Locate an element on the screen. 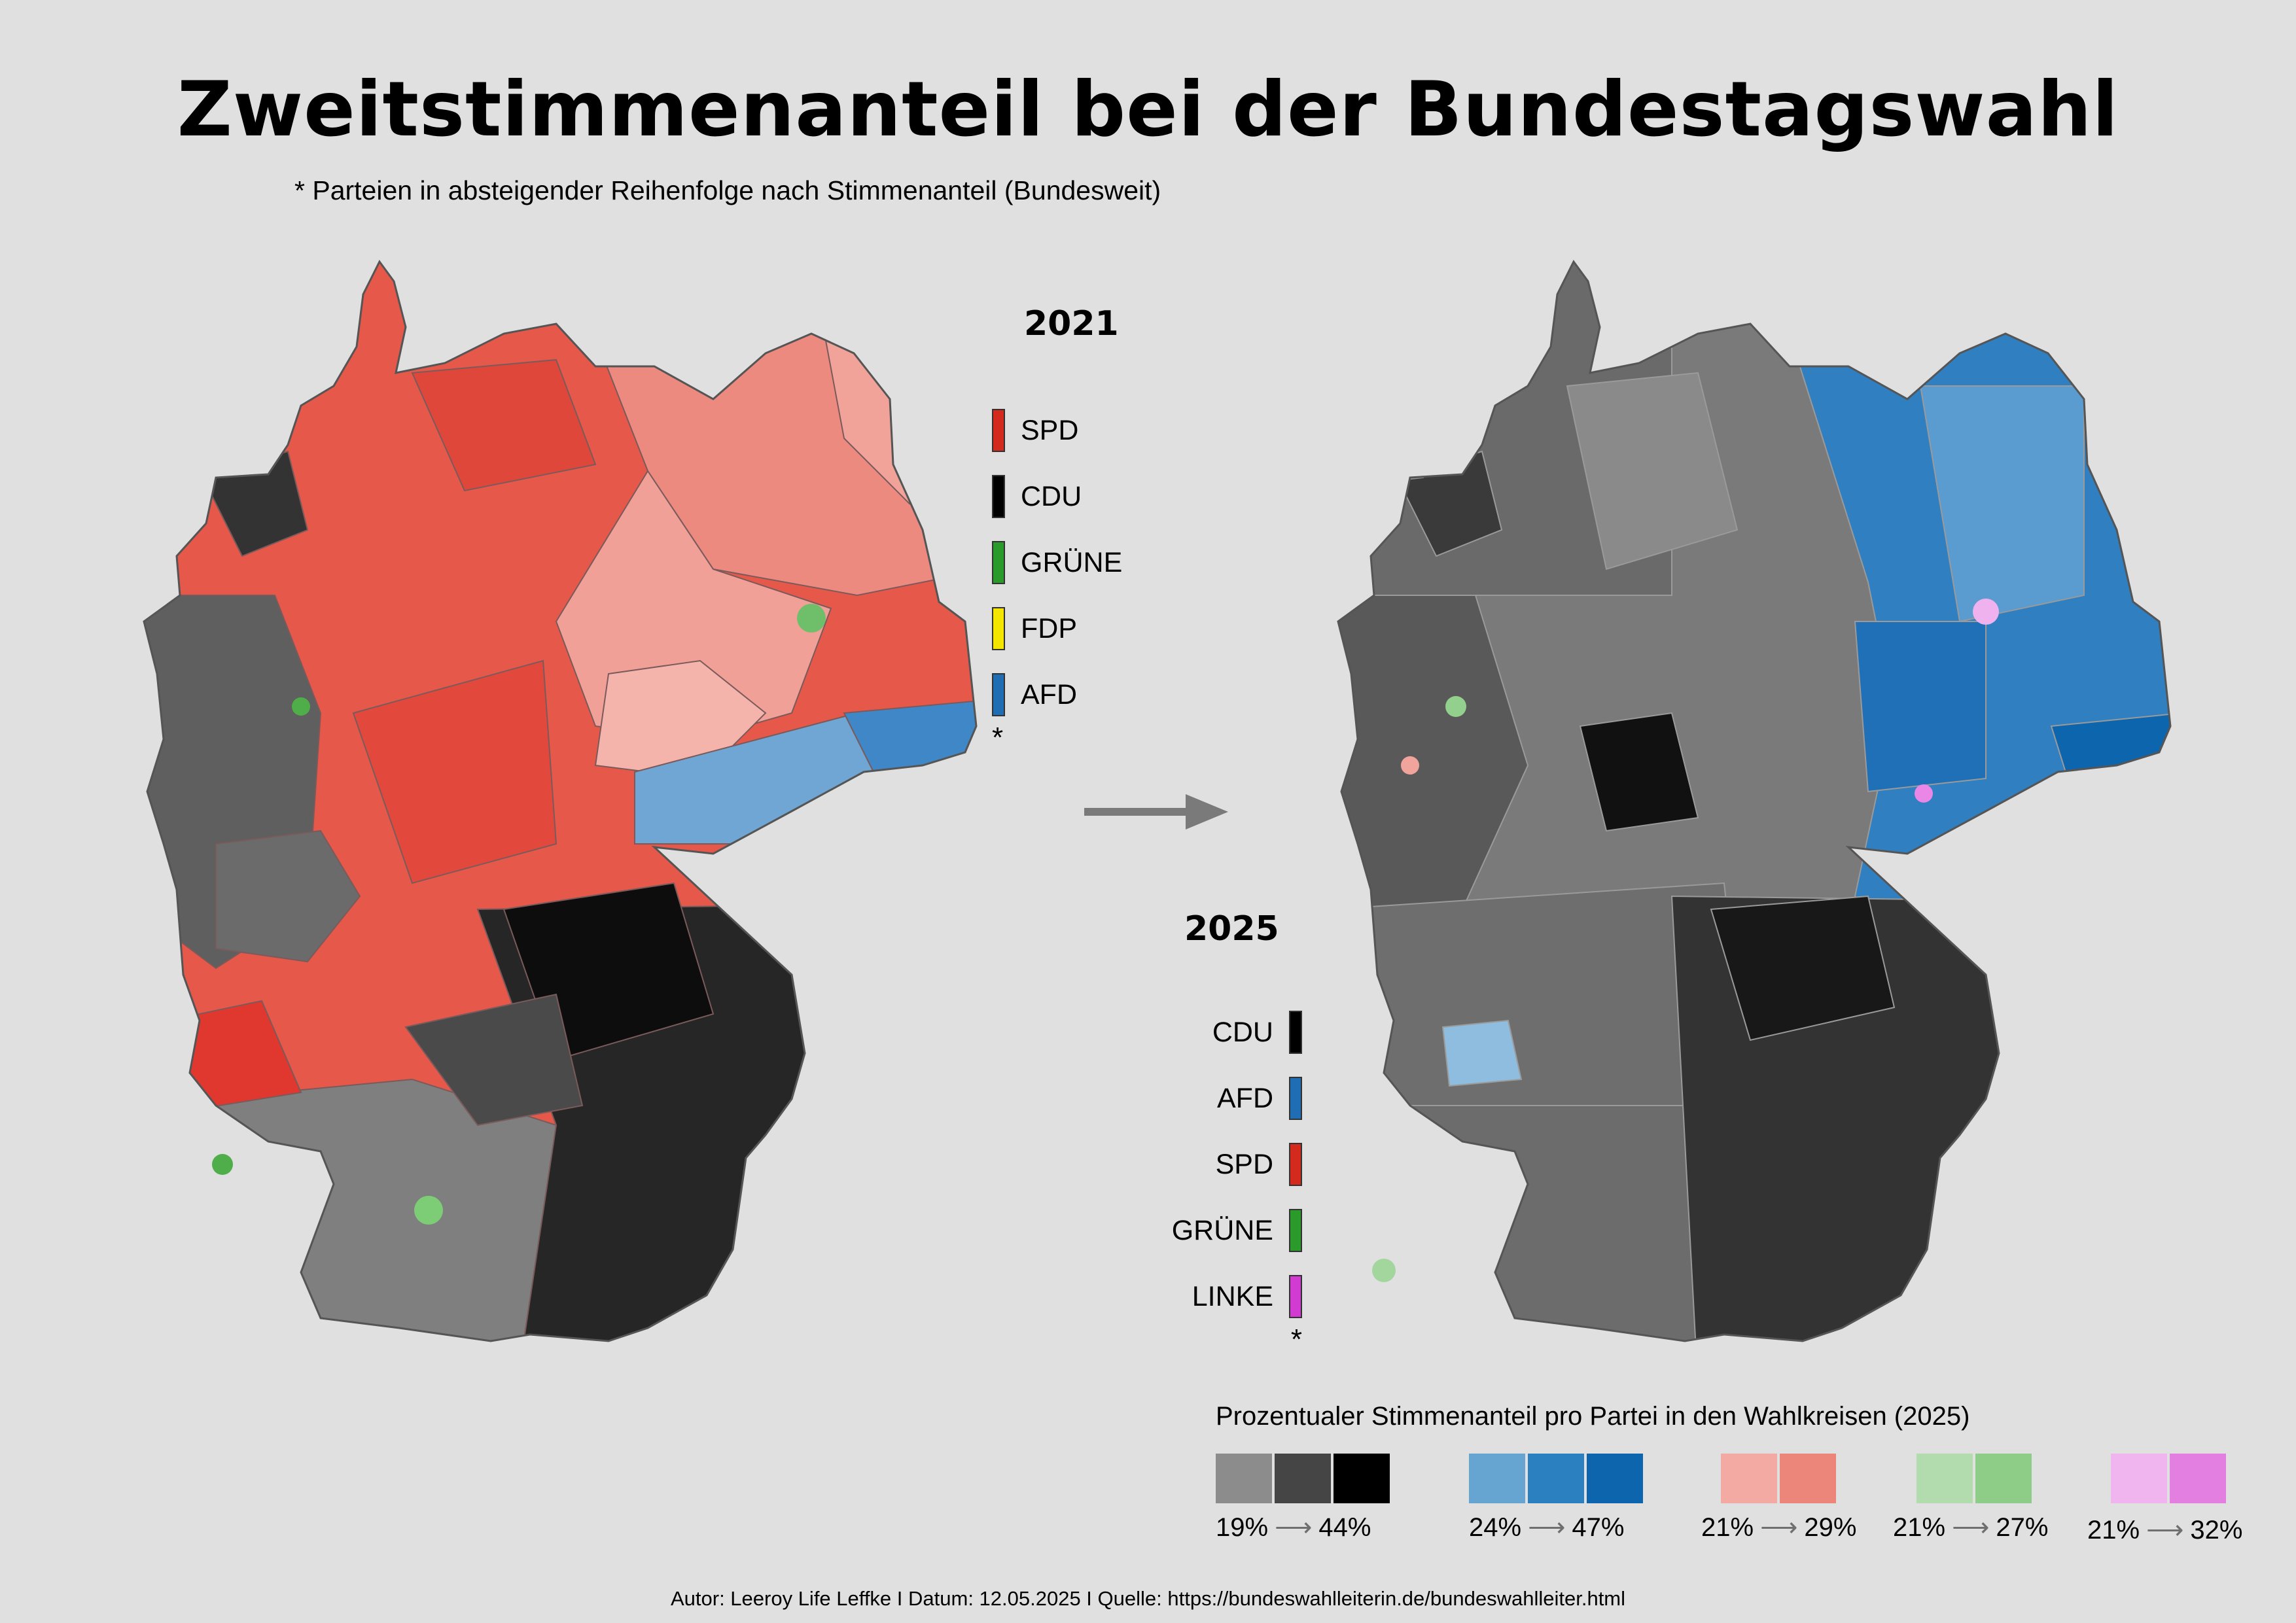  legend-2025-item-3: SPD is located at coordinates (1207, 1165).